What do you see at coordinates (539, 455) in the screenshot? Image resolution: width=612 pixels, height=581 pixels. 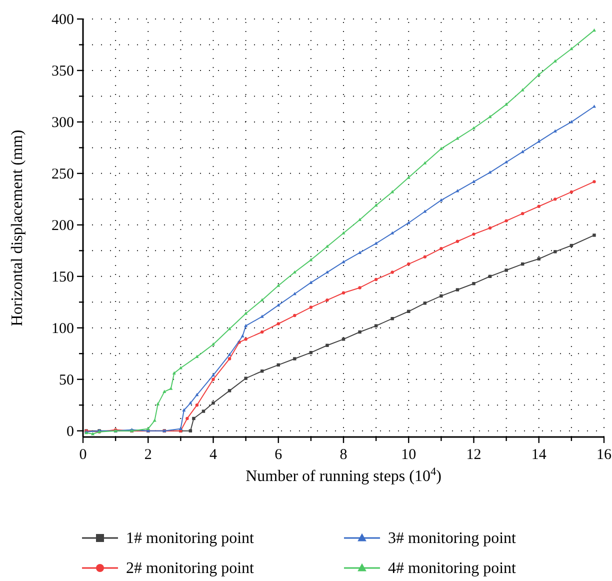 I see `x-tick-label: 14` at bounding box center [539, 455].